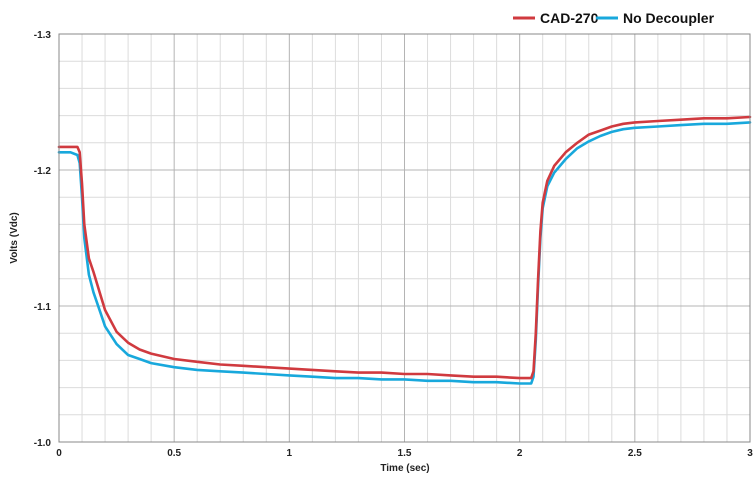 The image size is (754, 477). I want to click on y-tick-label: -1.3, so click(43, 35).